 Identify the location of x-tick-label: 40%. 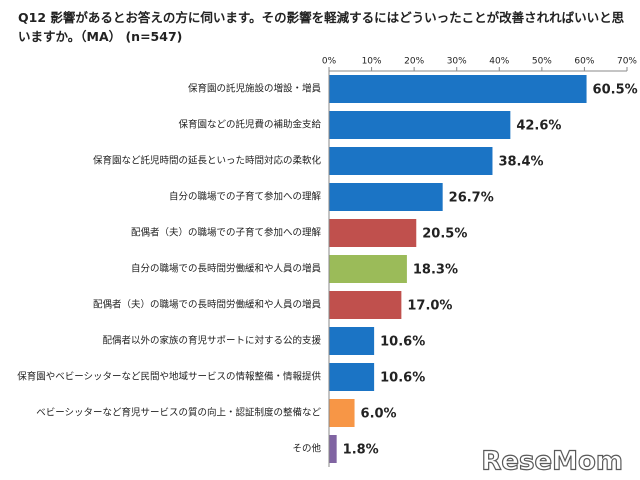
(499, 62).